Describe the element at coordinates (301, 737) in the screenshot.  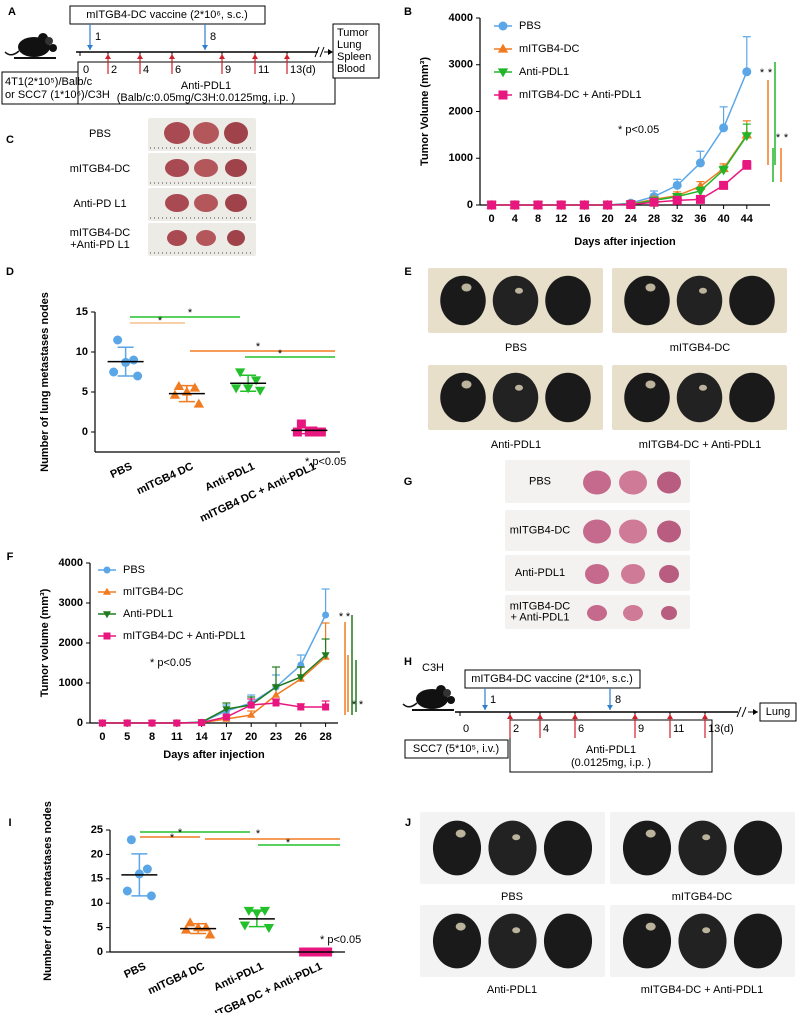
I see `x-tick-label: 26` at that location.